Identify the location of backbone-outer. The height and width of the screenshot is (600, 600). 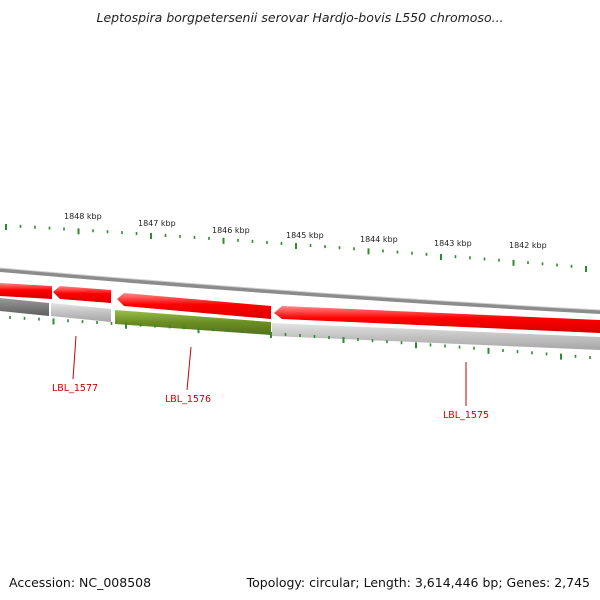
(300, 291).